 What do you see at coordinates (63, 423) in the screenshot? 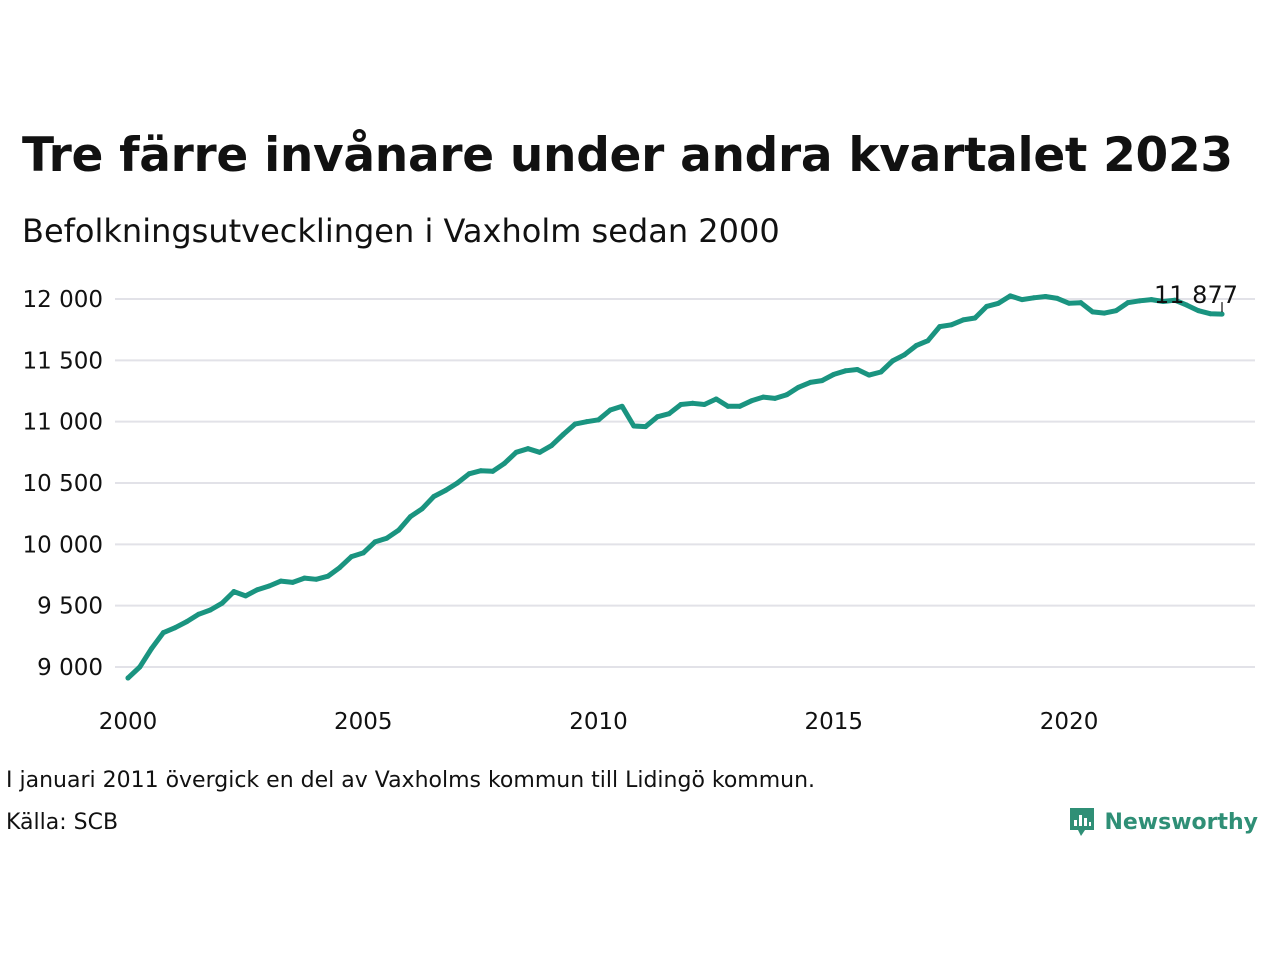
I see `y-tick-label: 11 000` at bounding box center [63, 423].